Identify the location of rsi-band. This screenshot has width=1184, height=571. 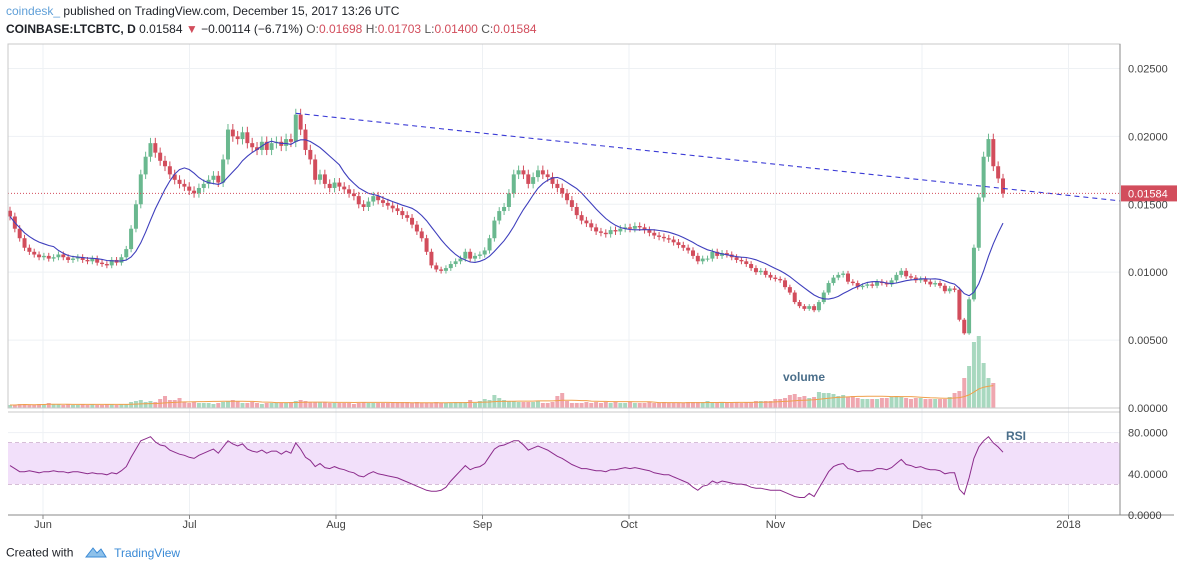
(564, 463).